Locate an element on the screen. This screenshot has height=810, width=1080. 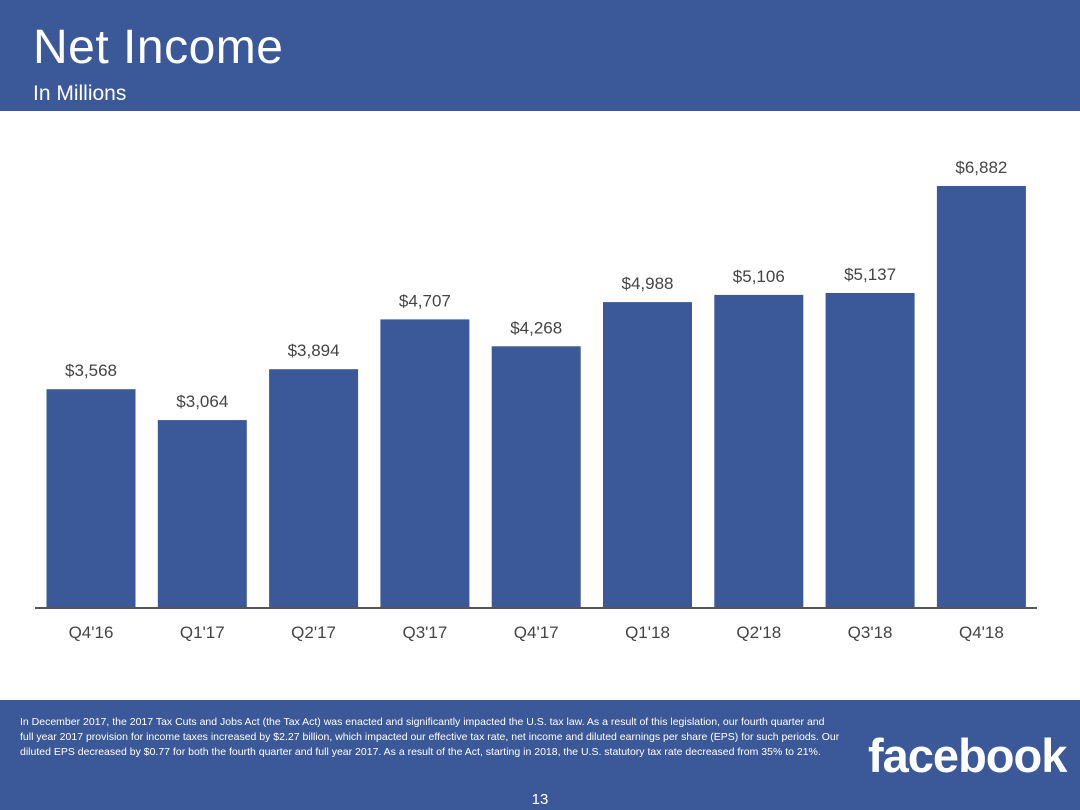
category-label: Q4'18 is located at coordinates (981, 632).